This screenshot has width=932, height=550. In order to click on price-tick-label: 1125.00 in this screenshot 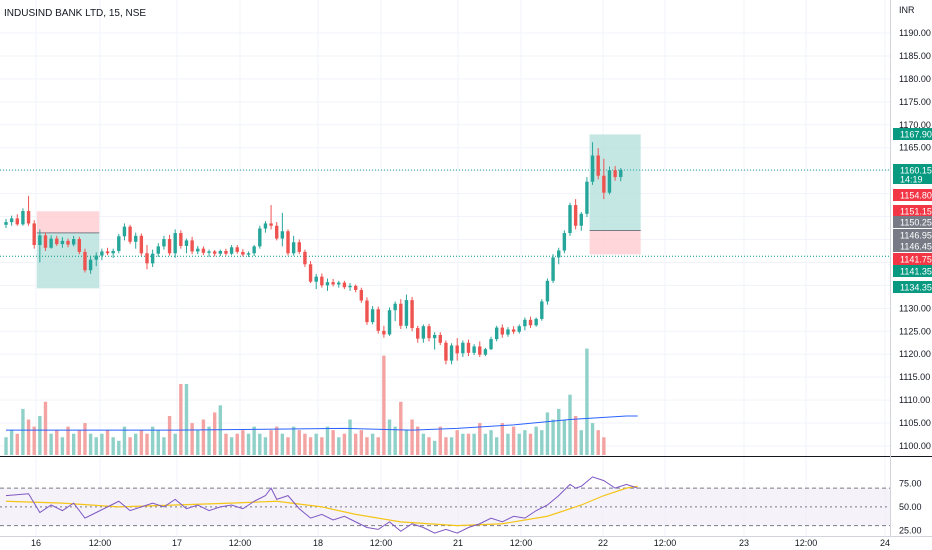, I will do `click(915, 331)`.